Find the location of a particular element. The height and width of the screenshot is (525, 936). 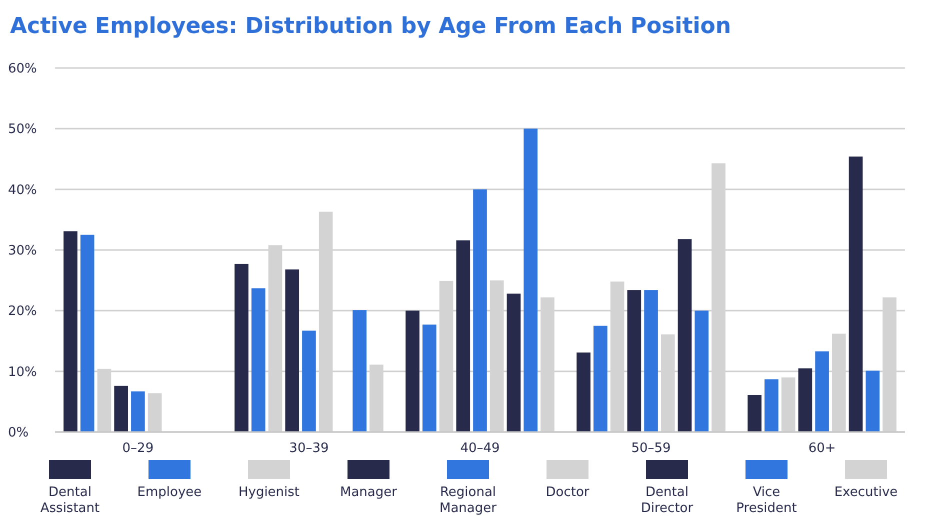

y-tick-label: 50% is located at coordinates (22, 130).